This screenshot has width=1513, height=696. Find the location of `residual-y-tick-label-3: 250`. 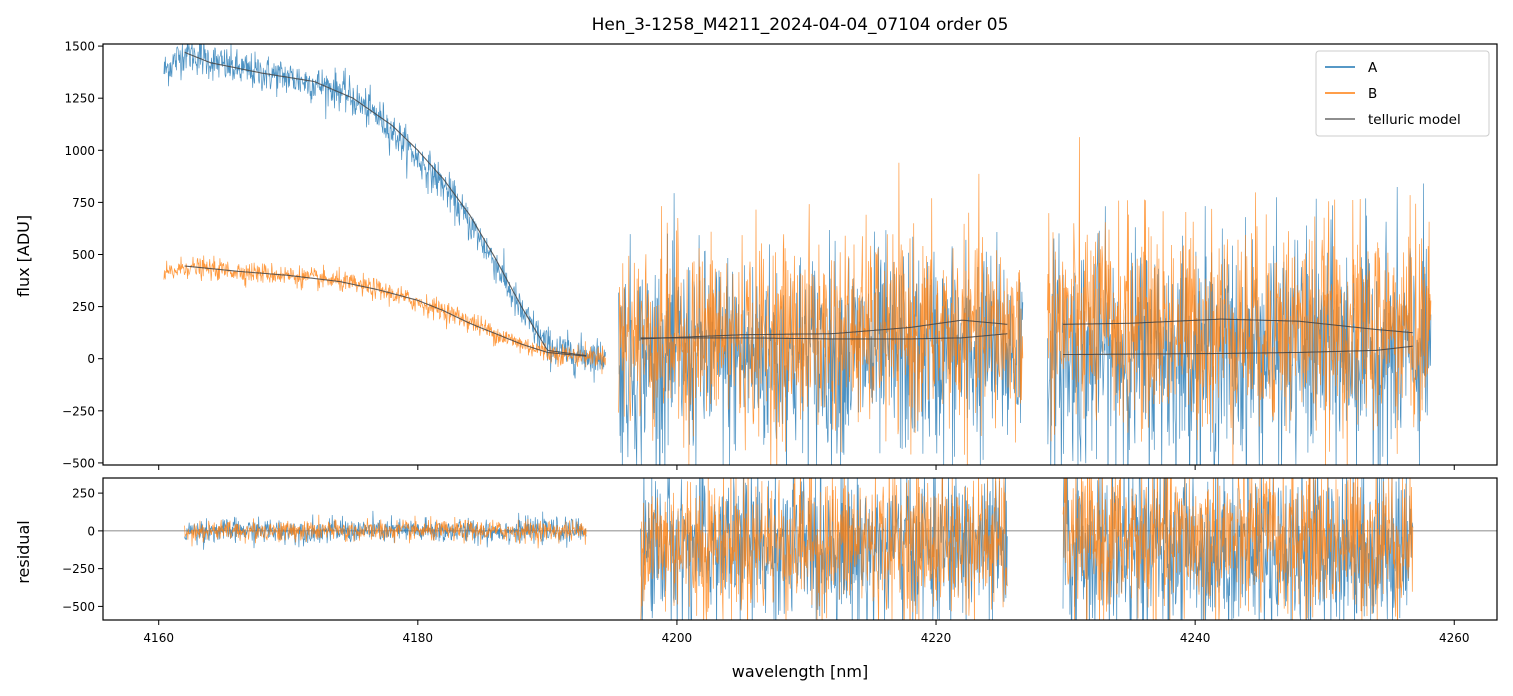

residual-y-tick-label-3: 250 is located at coordinates (83, 494).